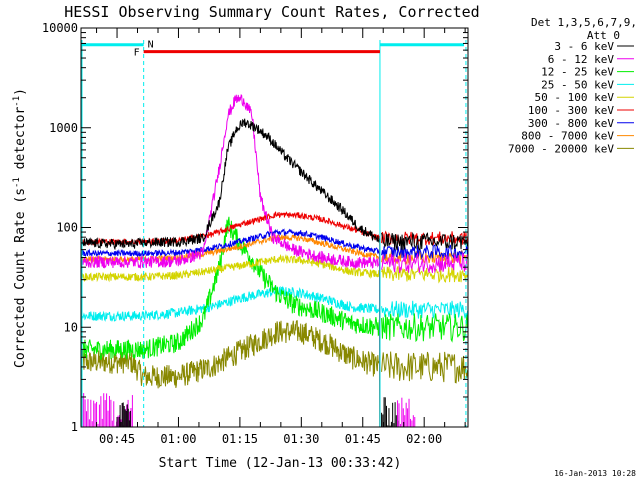 The width and height of the screenshot is (640, 480). I want to click on x-tick-label: 01:30, so click(301, 439).